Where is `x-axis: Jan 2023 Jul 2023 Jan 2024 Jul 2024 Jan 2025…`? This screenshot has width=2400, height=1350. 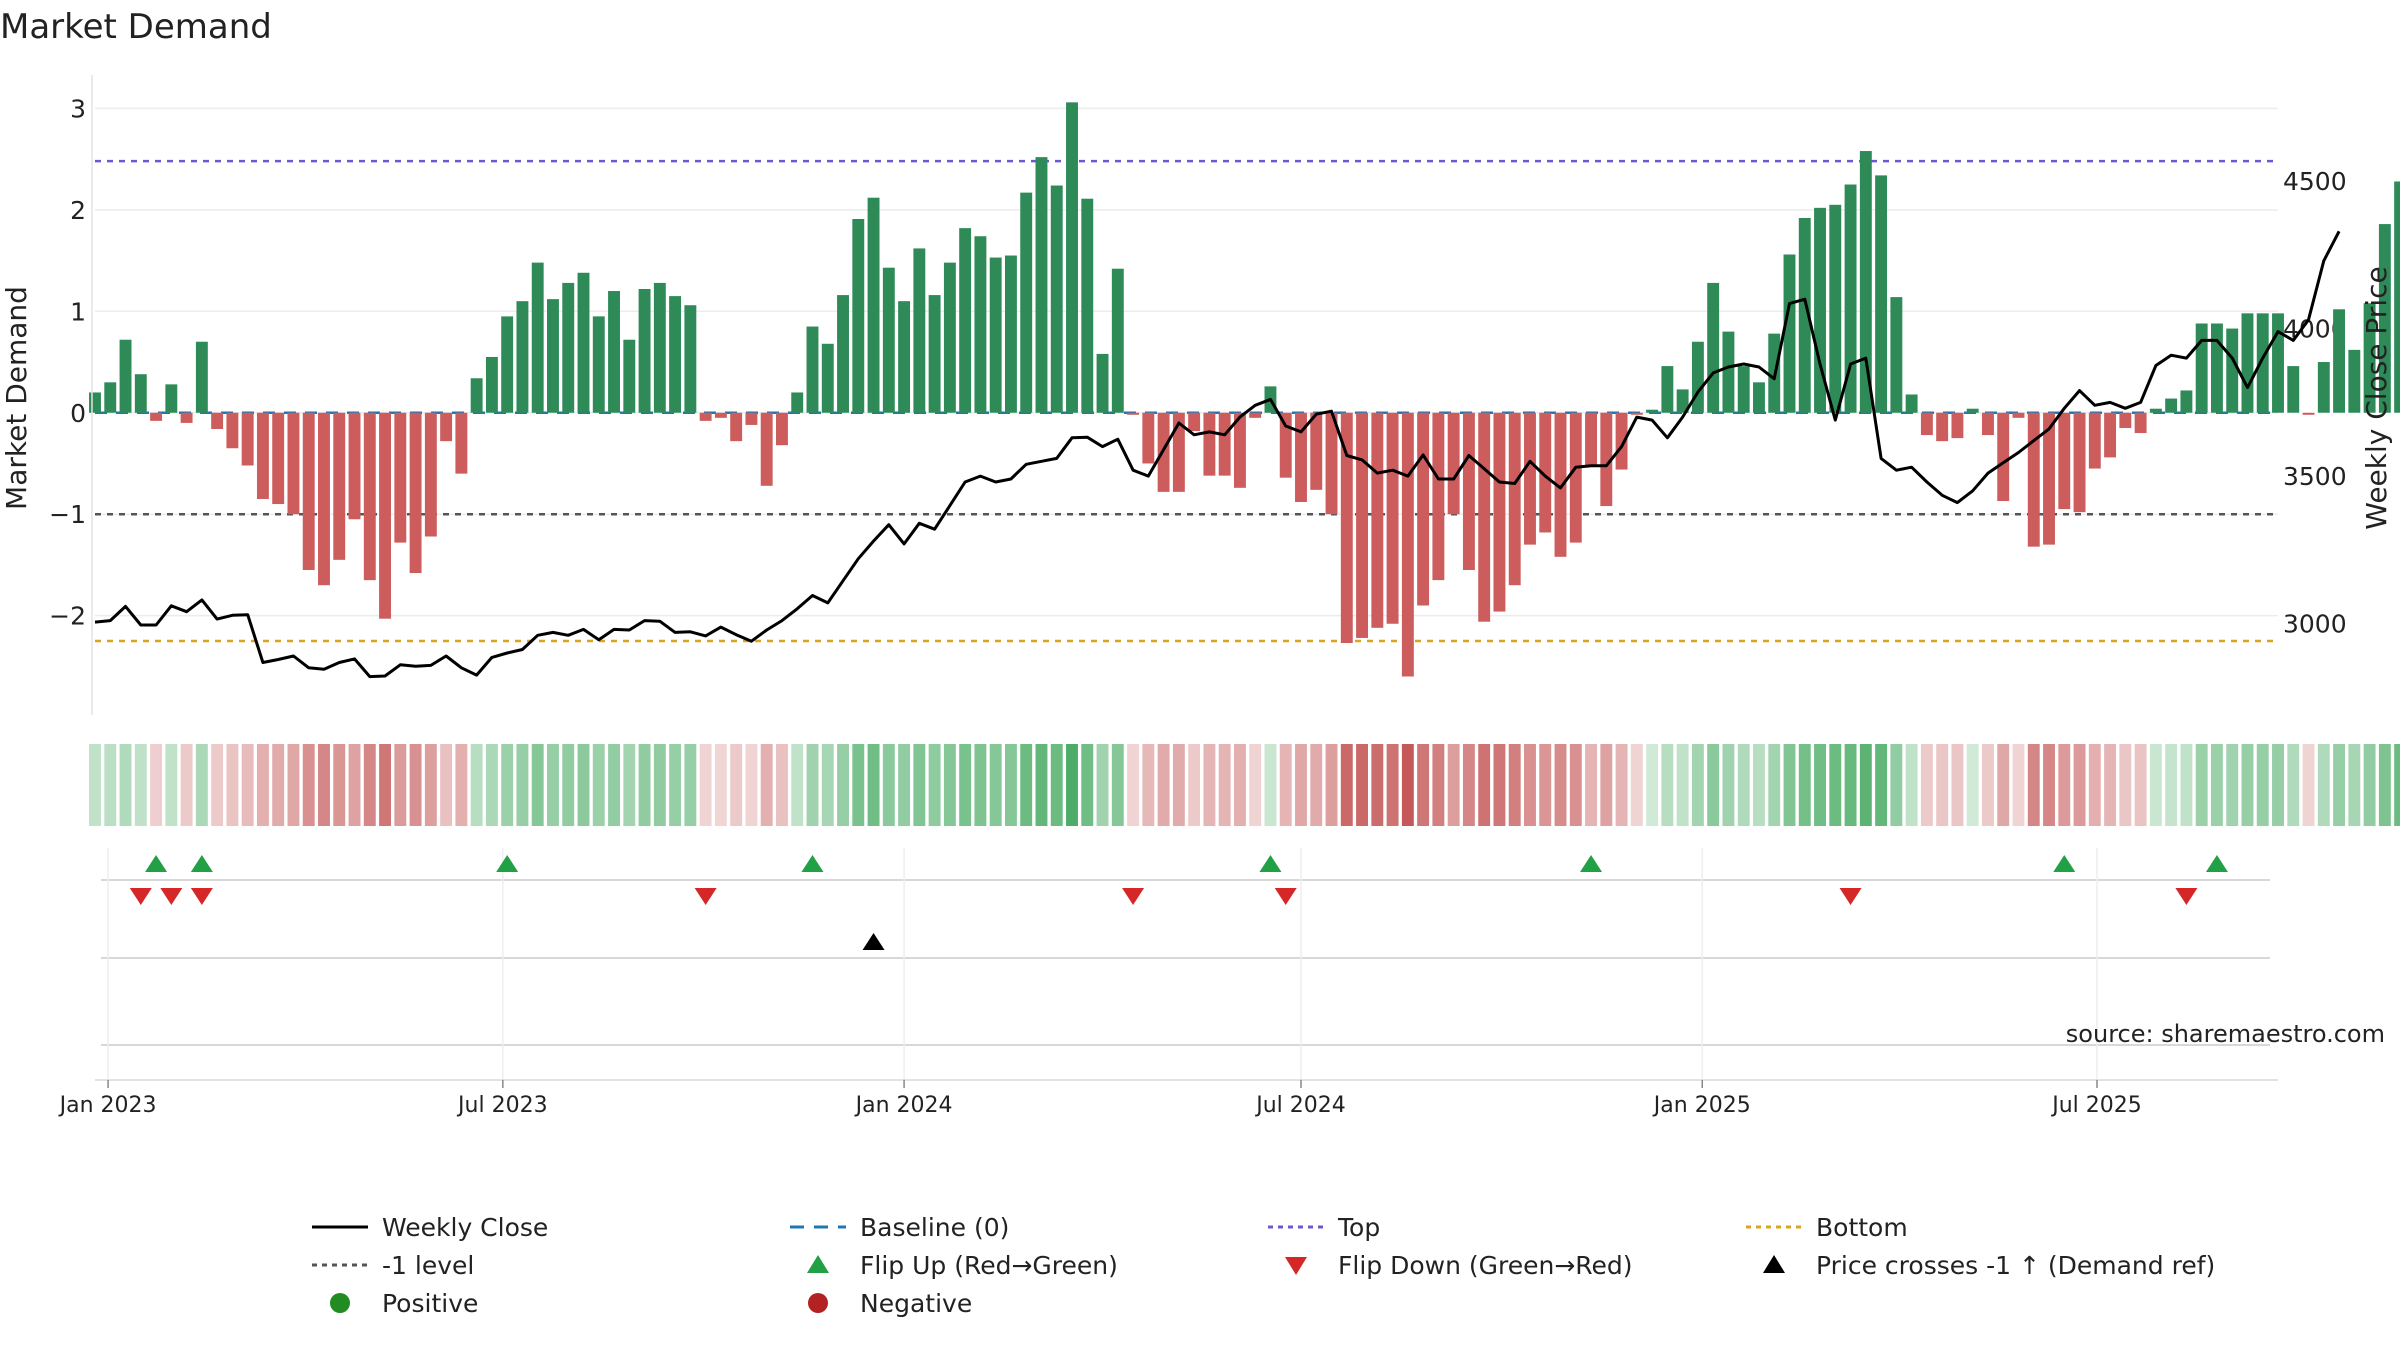
x-axis: Jan 2023 Jul 2023 Jan 2024 Jul 2024 Jan 2025… is located at coordinates (1100, 1099).